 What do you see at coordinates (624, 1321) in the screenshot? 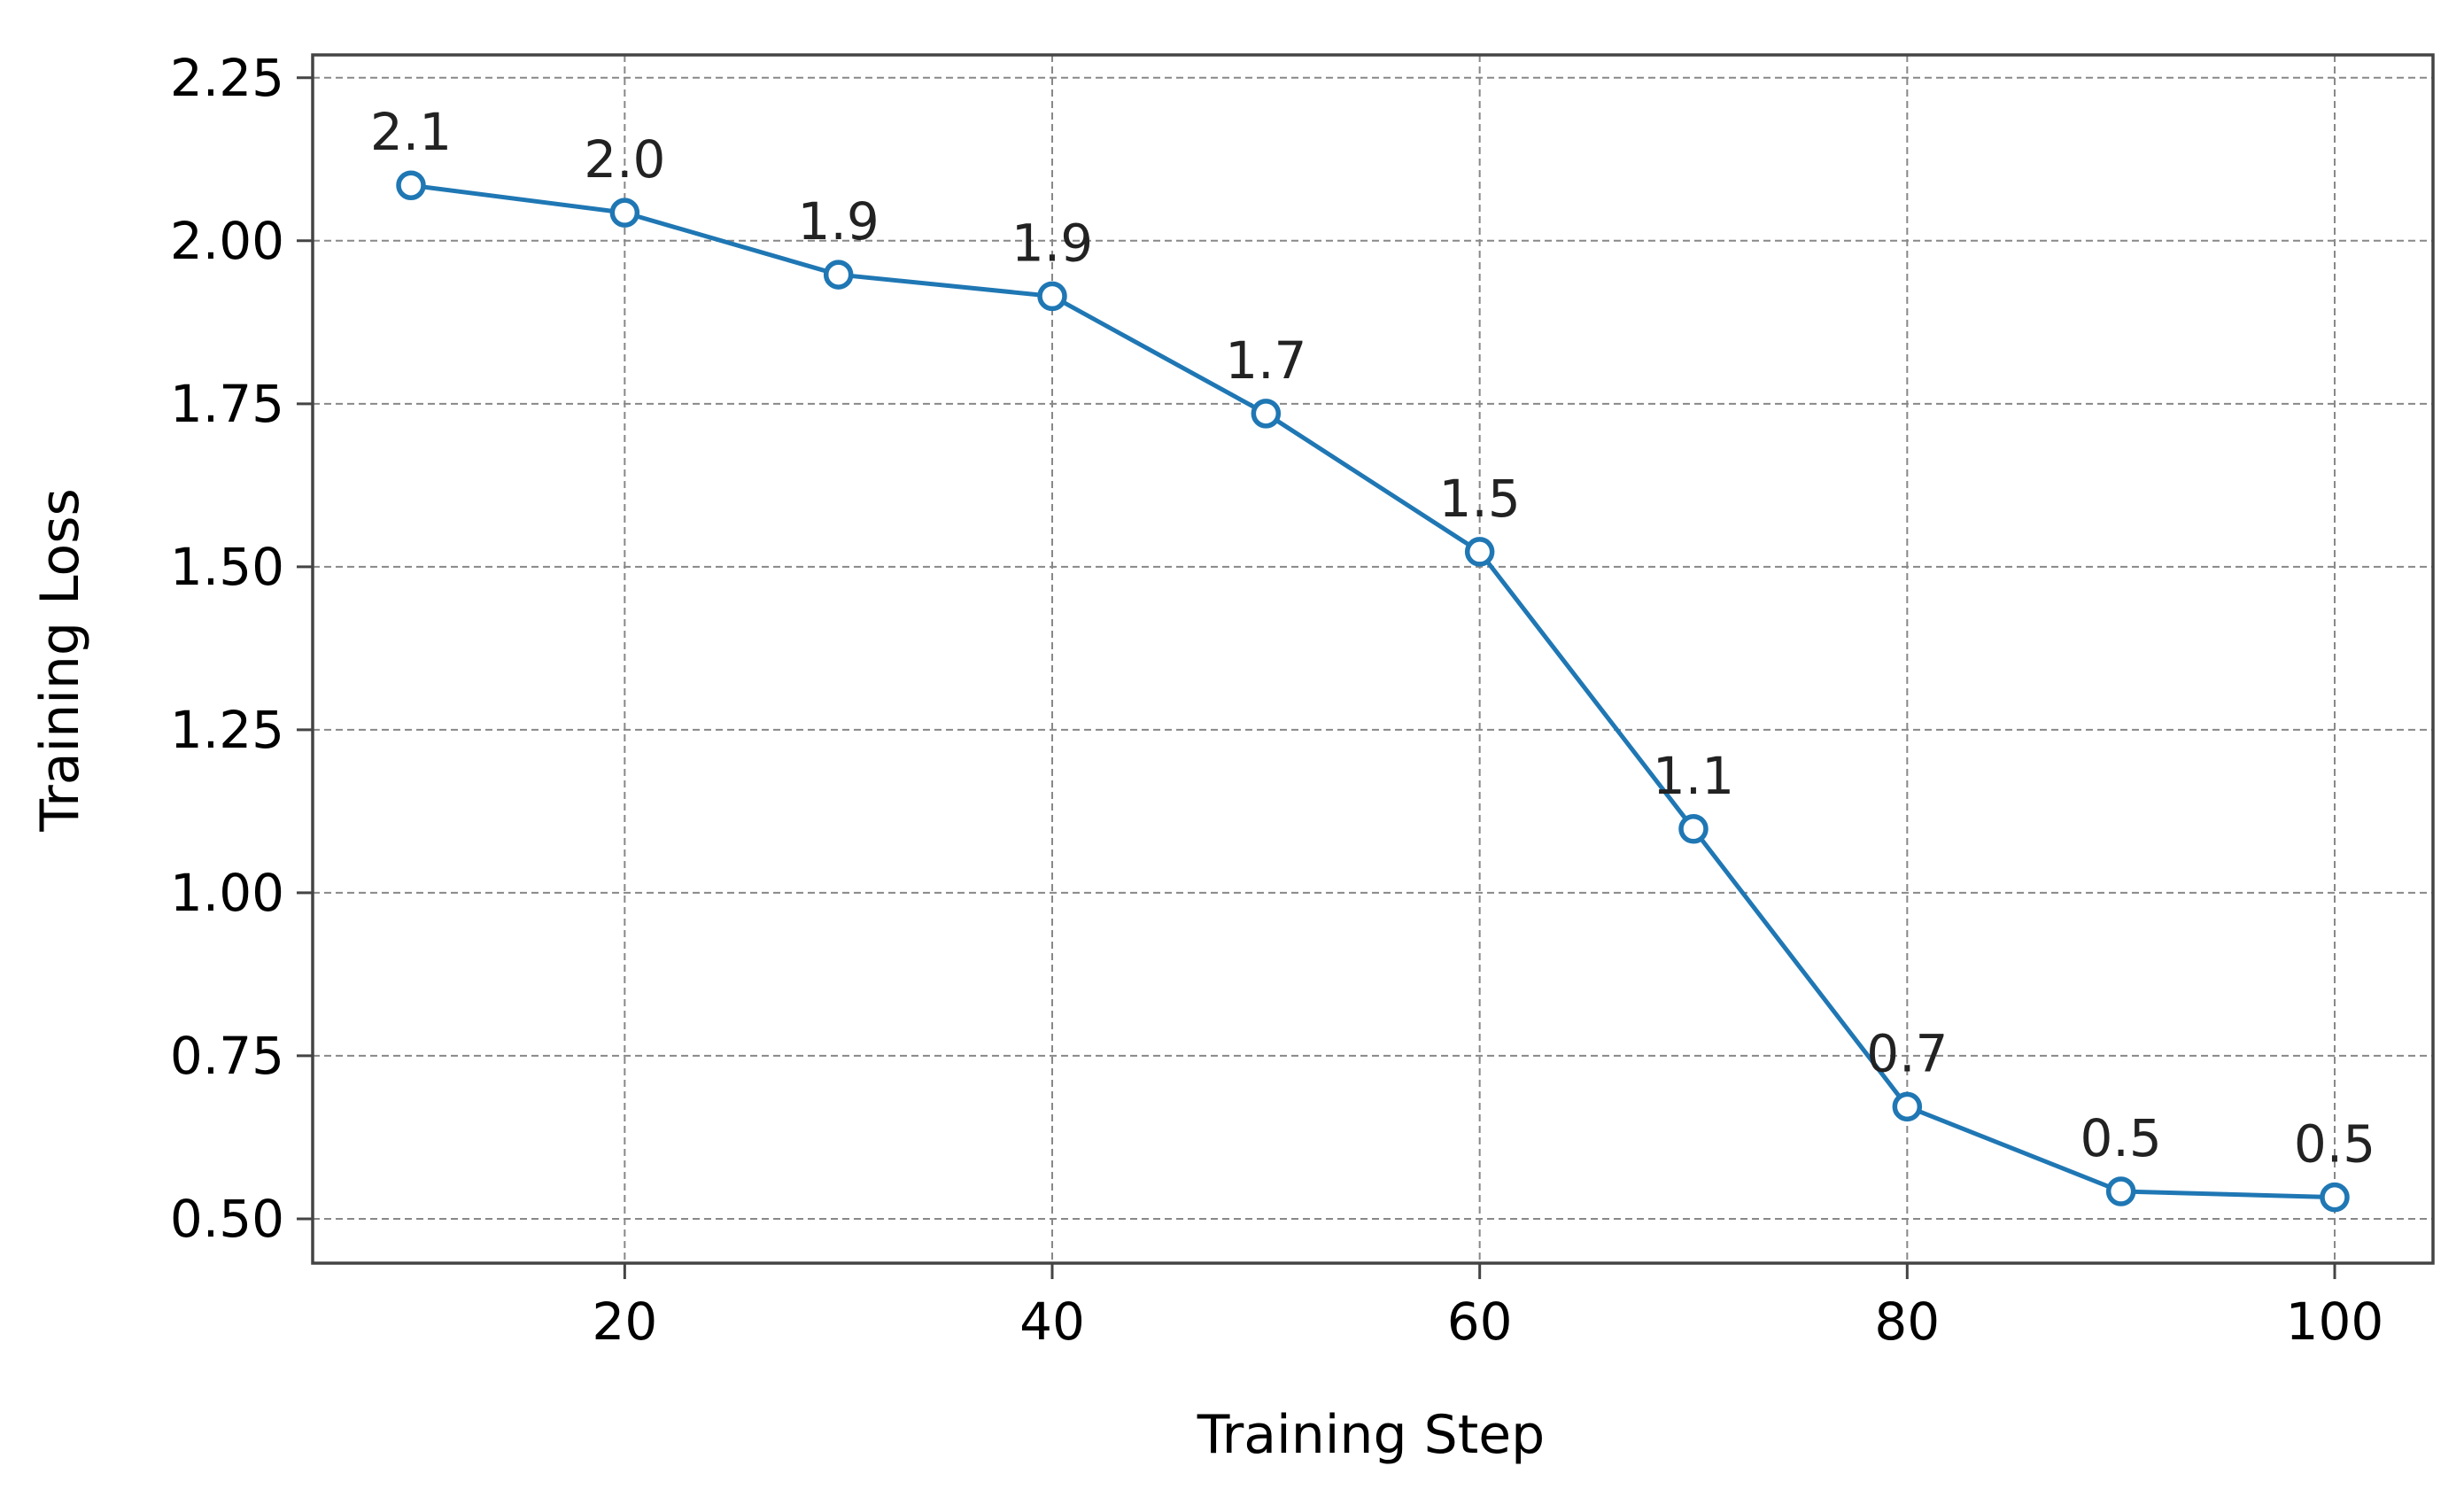
I see `x-tick-label: 20` at bounding box center [624, 1321].